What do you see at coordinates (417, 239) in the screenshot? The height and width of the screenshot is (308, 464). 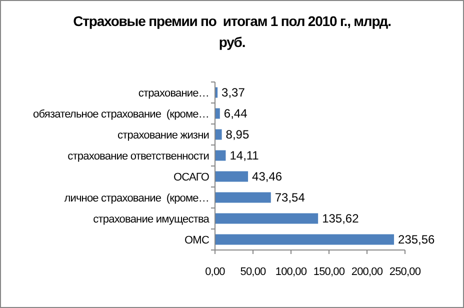 I see `data-label: 235,56` at bounding box center [417, 239].